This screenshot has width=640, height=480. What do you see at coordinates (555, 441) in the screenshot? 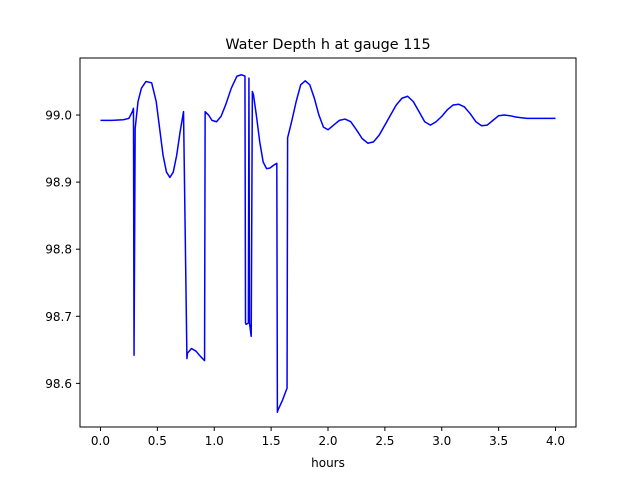
I see `x-tick-label: 4.0` at bounding box center [555, 441].